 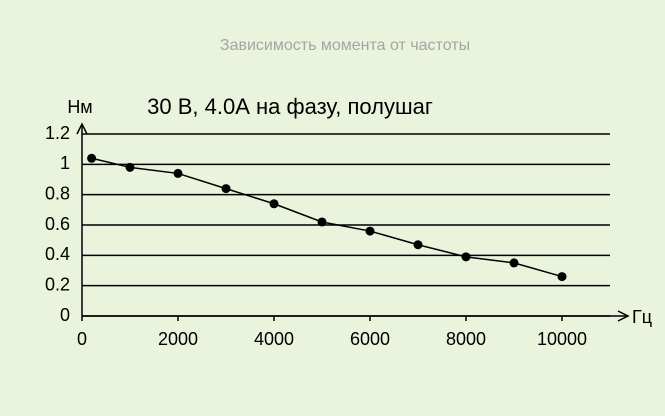 I want to click on y-tick-label: 0.4, so click(x=57, y=254).